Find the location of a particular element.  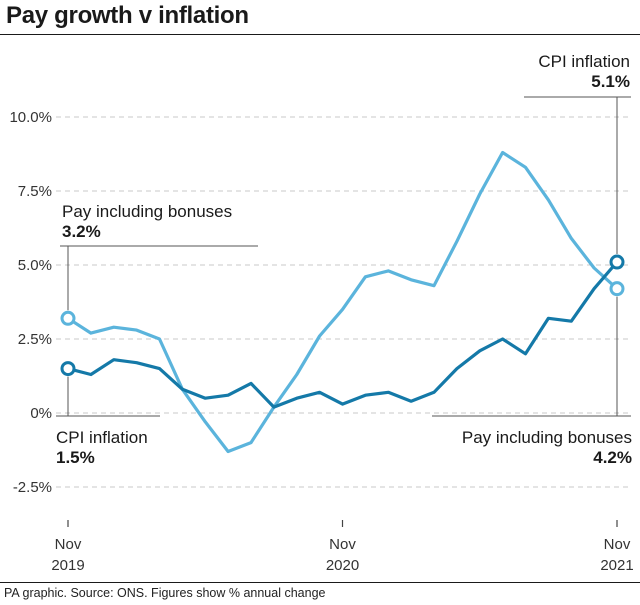

y-tick-labels: 10.0% 7.5% 5.0% 2.5% 0% -2.5% is located at coordinates (30, 302).